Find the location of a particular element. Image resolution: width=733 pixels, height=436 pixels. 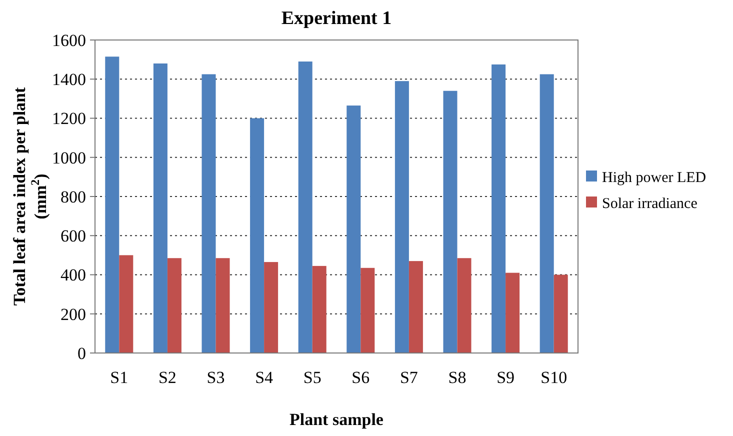

x-tick-label: S8 is located at coordinates (457, 377).